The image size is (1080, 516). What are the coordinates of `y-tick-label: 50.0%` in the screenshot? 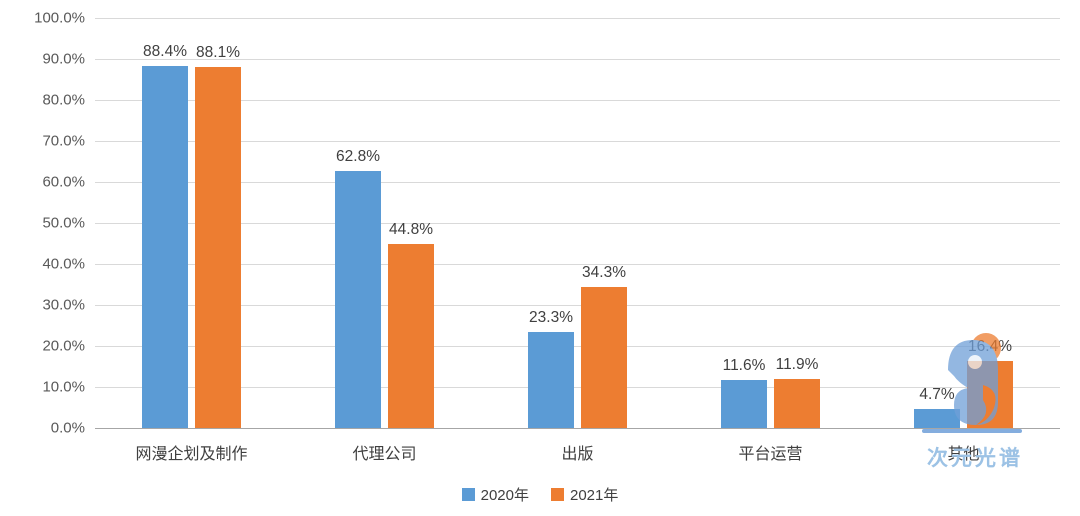 It's located at (63, 223).